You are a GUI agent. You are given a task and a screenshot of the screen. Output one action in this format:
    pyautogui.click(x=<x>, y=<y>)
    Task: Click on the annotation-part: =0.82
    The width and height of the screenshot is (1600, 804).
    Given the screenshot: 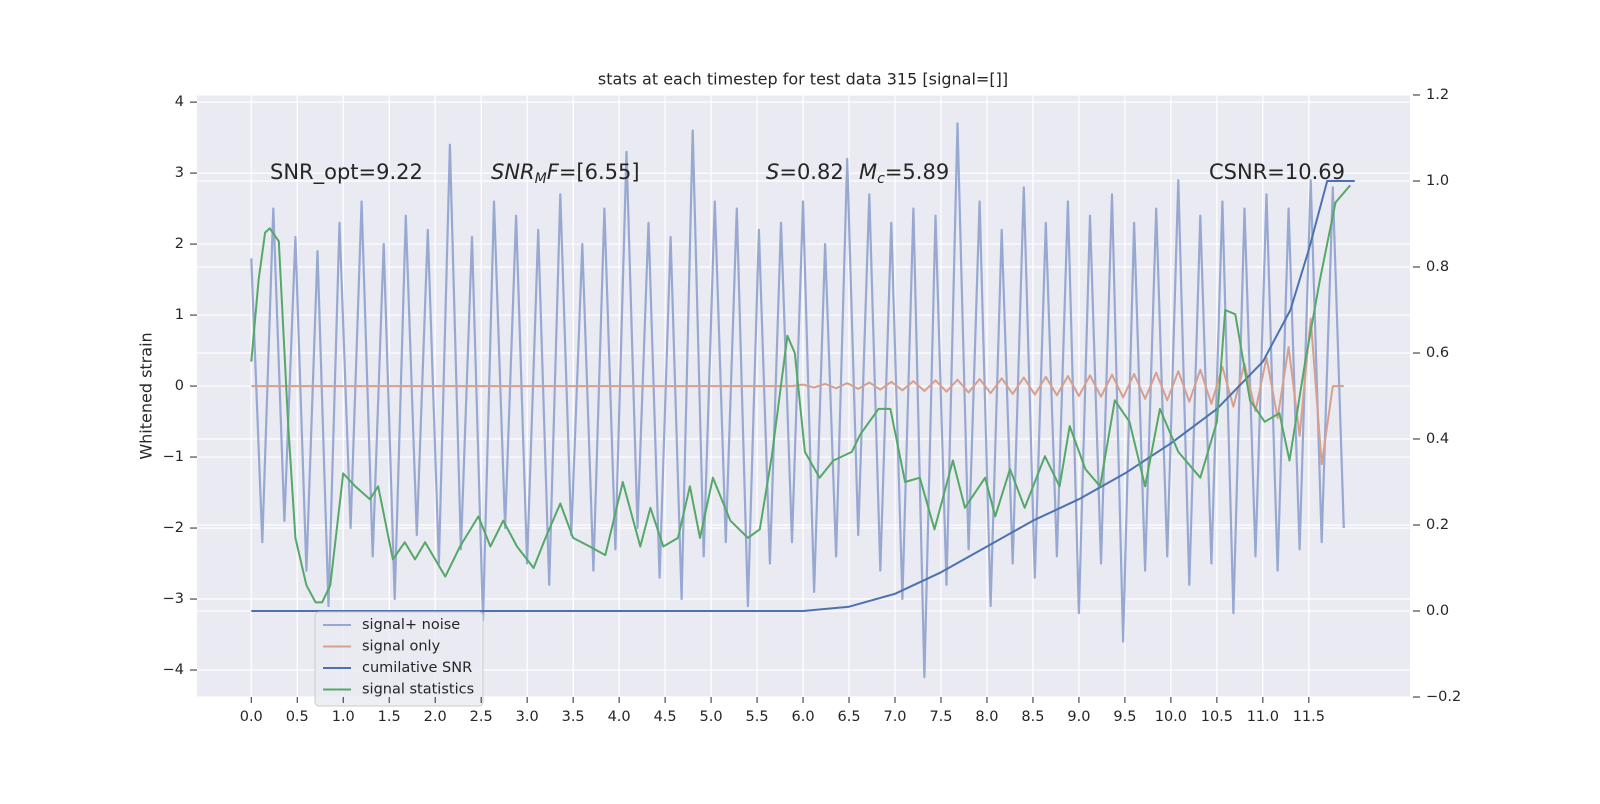 What is the action you would take?
    pyautogui.click(x=811, y=172)
    